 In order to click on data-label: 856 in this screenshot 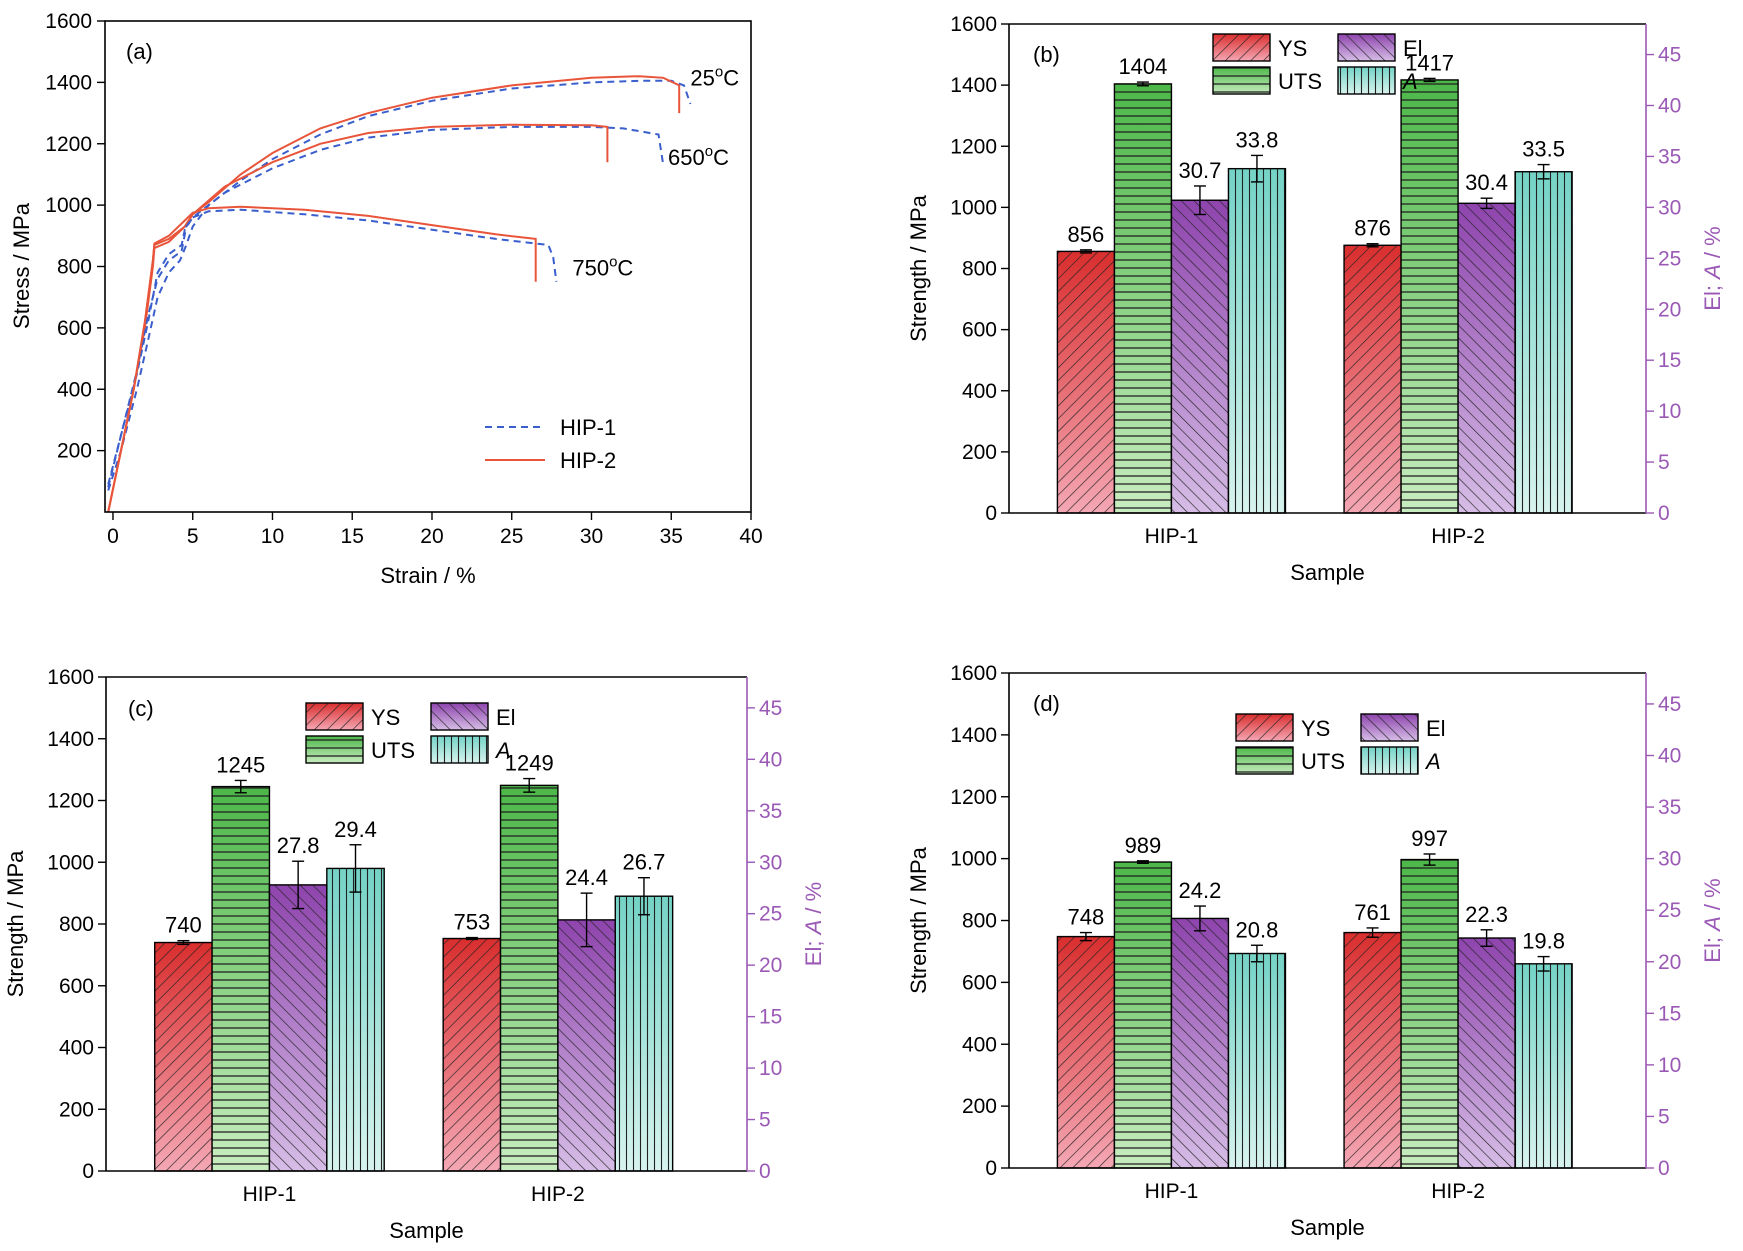, I will do `click(1086, 234)`.